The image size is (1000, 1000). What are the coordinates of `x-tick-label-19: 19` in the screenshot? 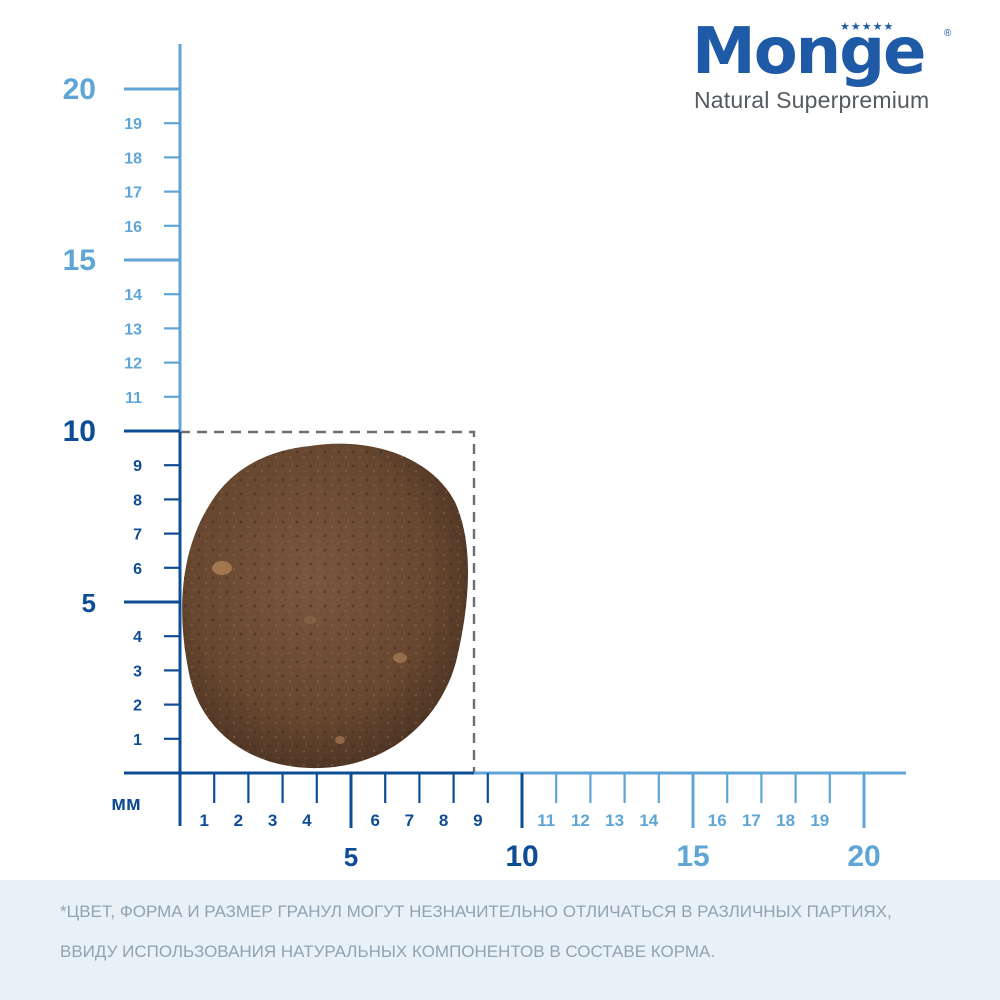 It's located at (819, 820).